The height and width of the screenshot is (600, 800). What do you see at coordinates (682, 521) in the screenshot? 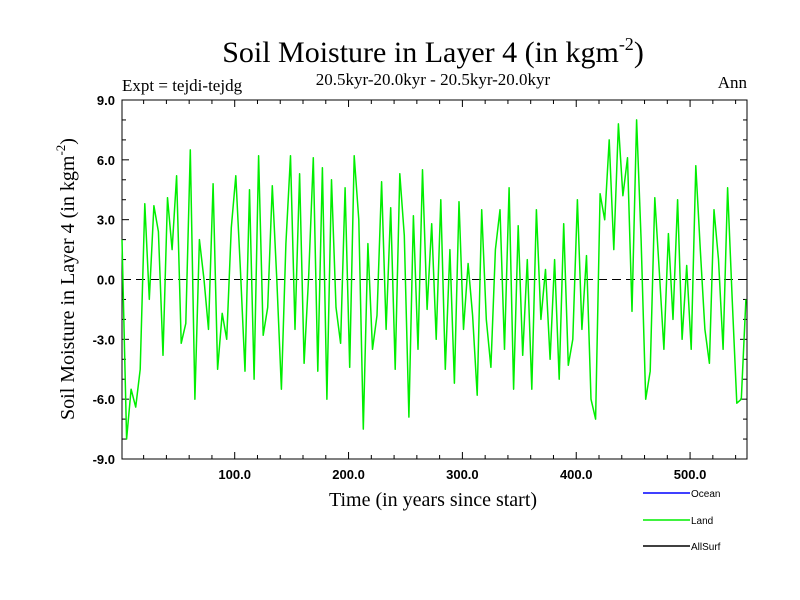
I see `legend: Ocean Land AllSurf` at bounding box center [682, 521].